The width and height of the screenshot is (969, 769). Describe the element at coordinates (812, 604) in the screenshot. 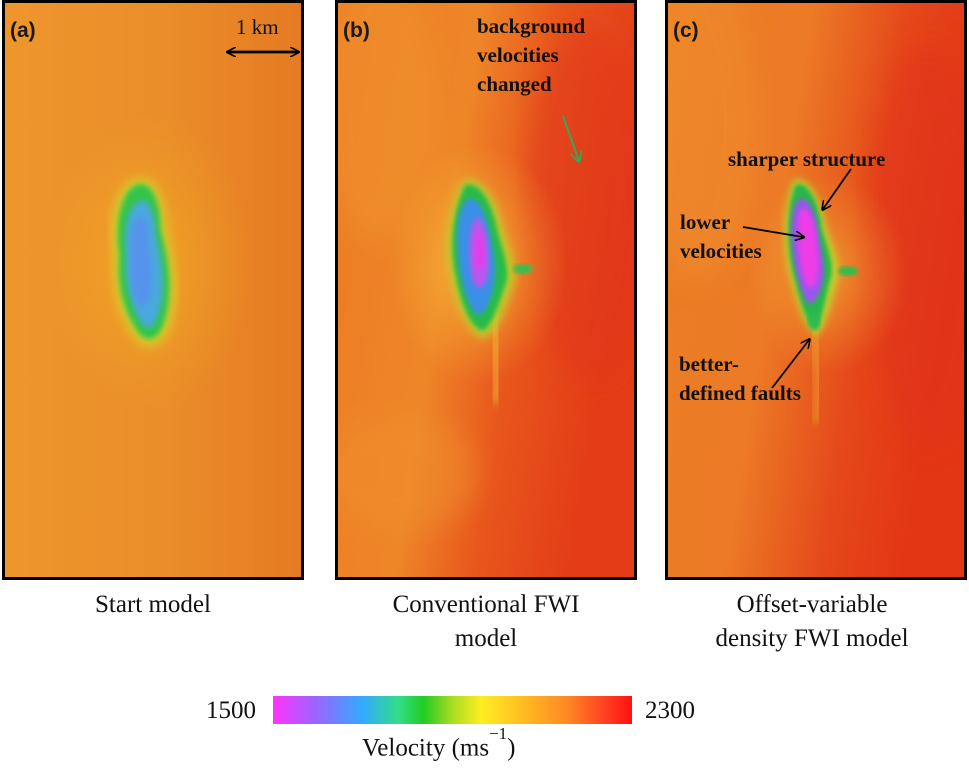

I see `caption-line: Offset-variable` at that location.